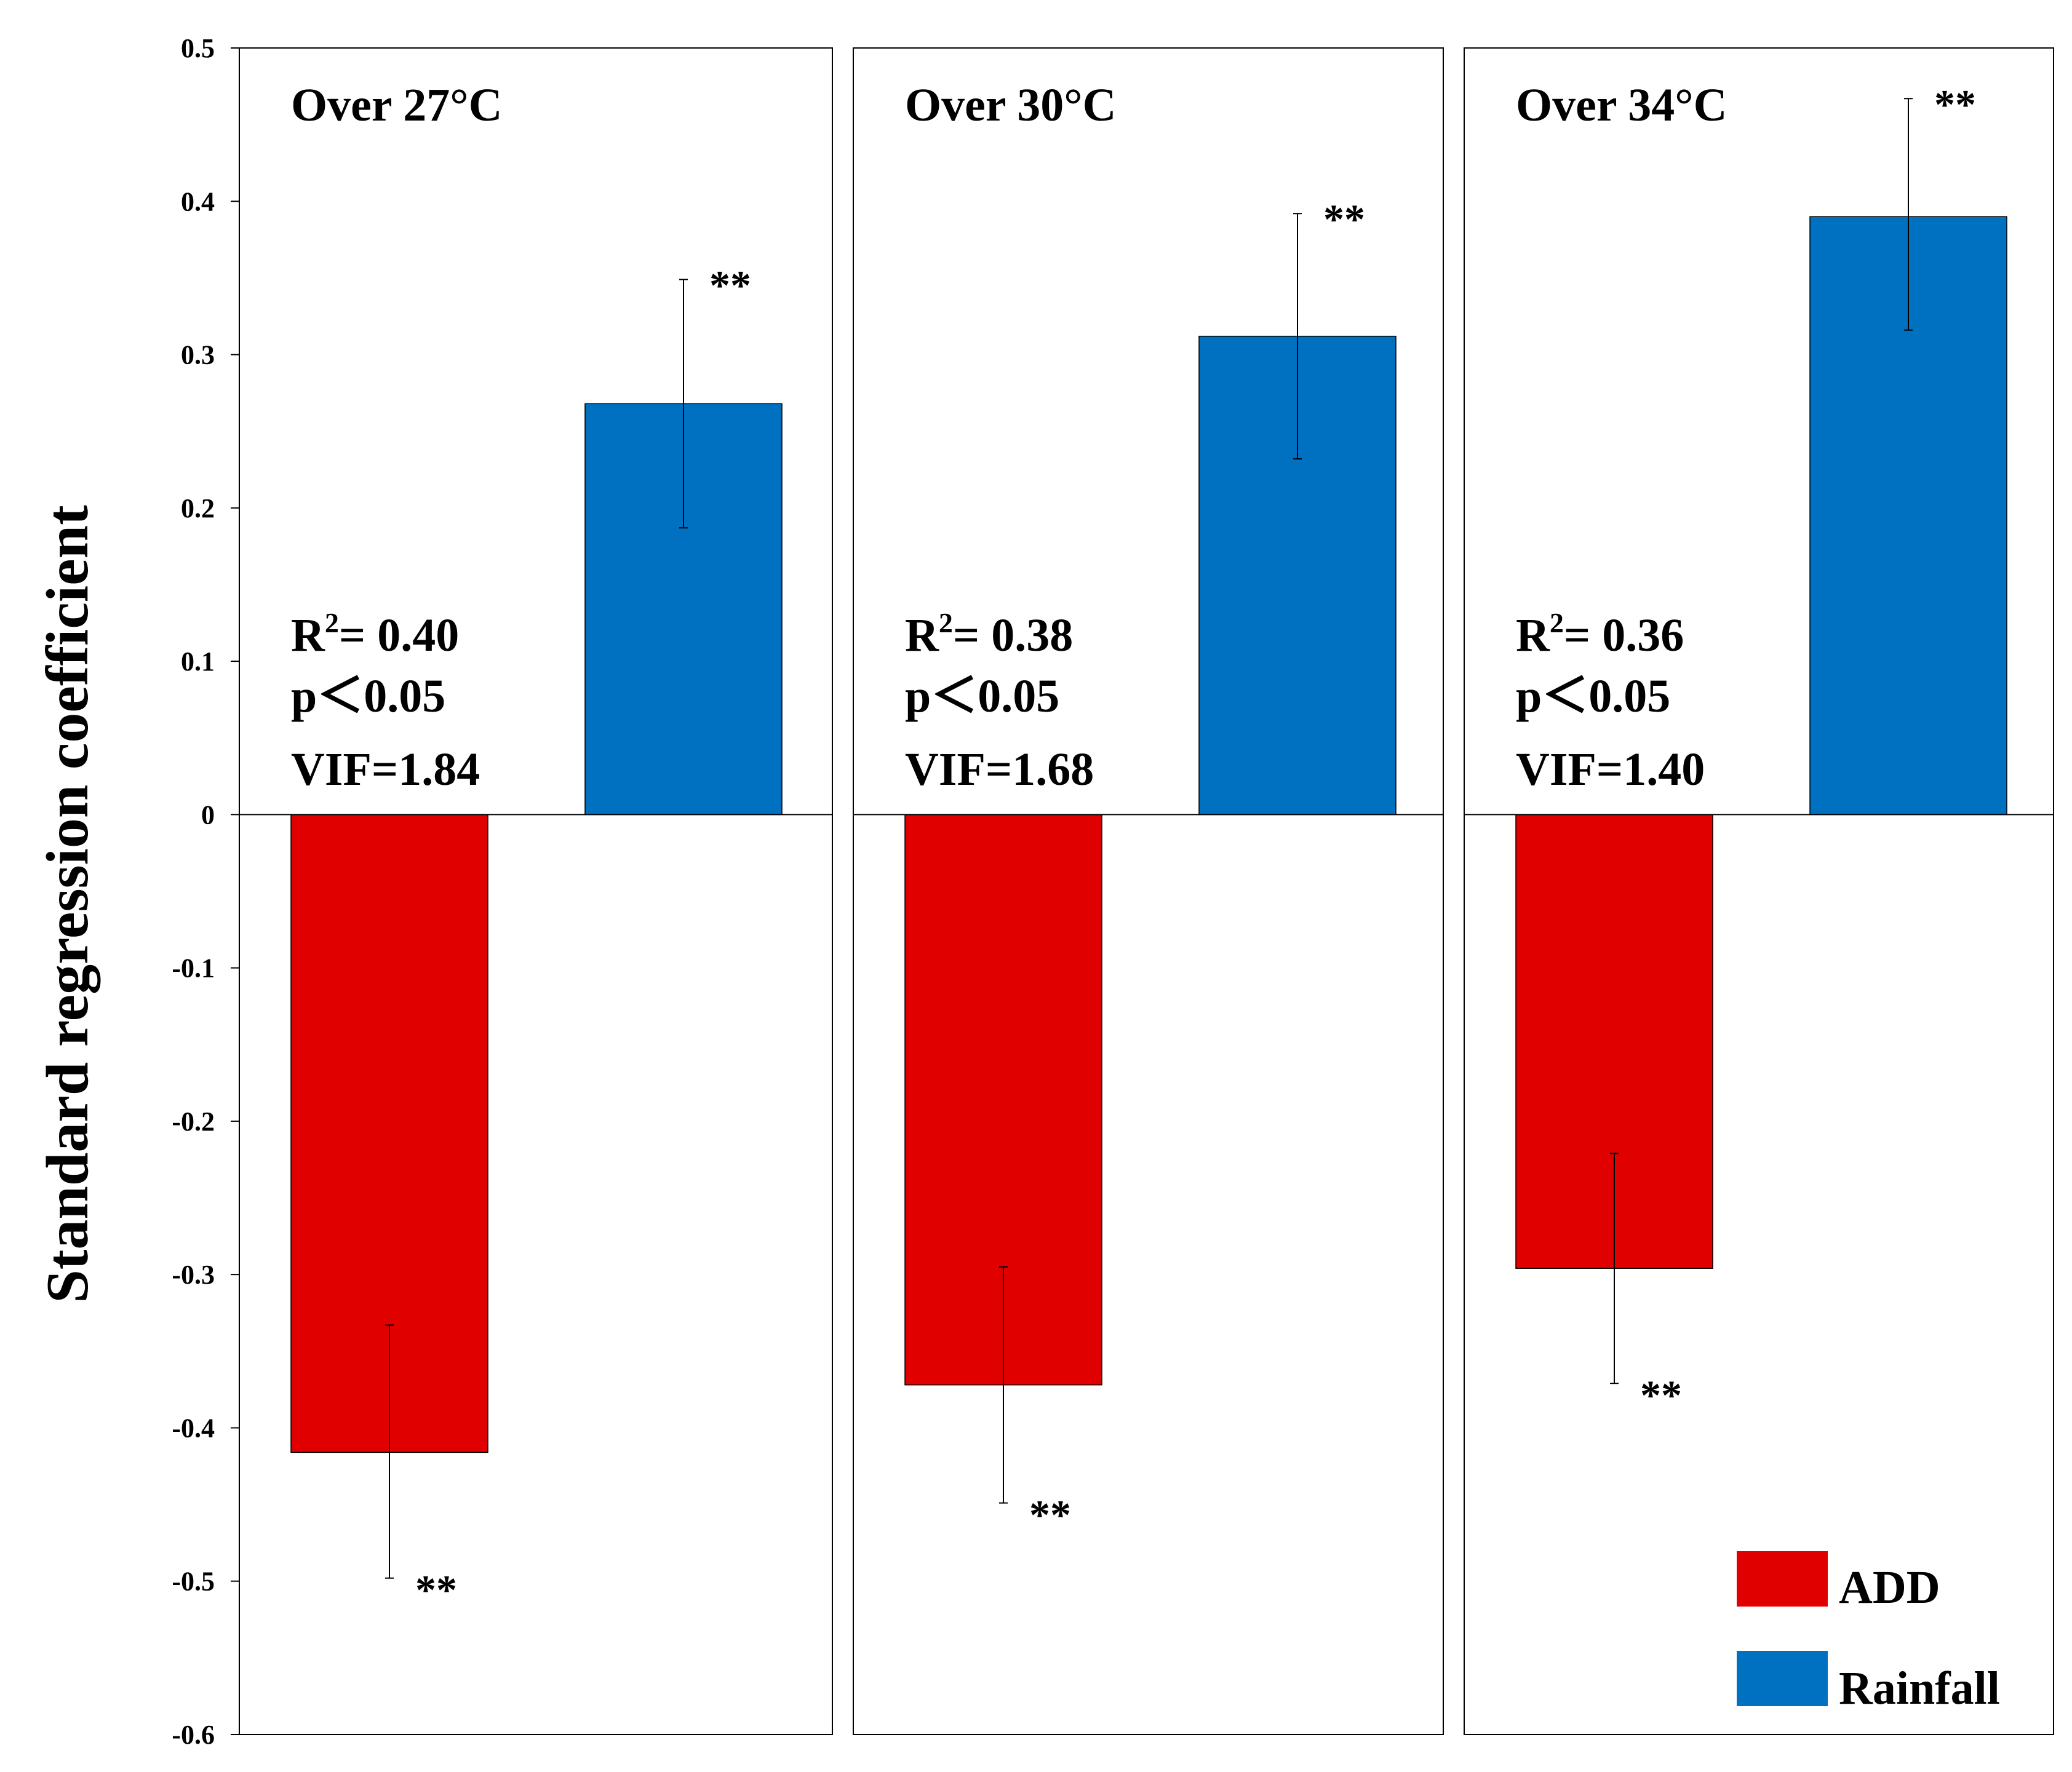 This screenshot has height=1772, width=2072. Describe the element at coordinates (198, 201) in the screenshot. I see `y-tick-label: 0.4` at that location.